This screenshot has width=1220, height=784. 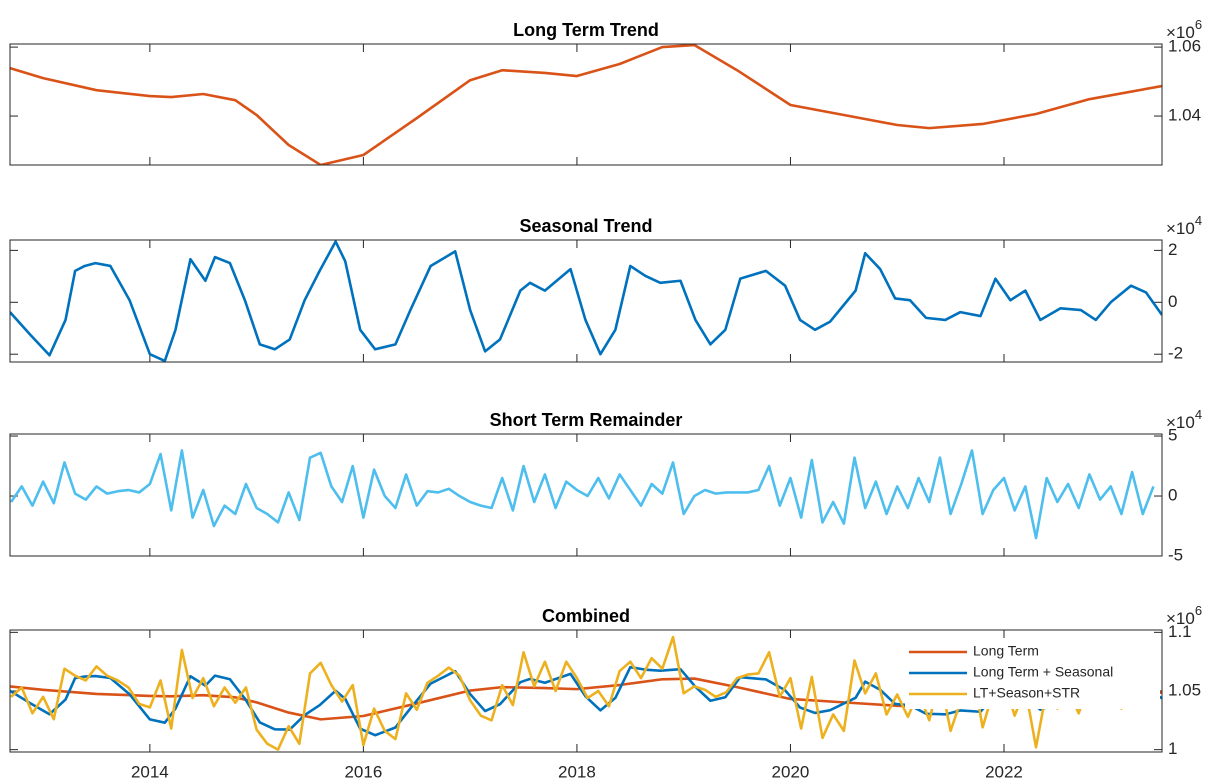 What do you see at coordinates (1172, 435) in the screenshot?
I see `y-tick-label: 5` at bounding box center [1172, 435].